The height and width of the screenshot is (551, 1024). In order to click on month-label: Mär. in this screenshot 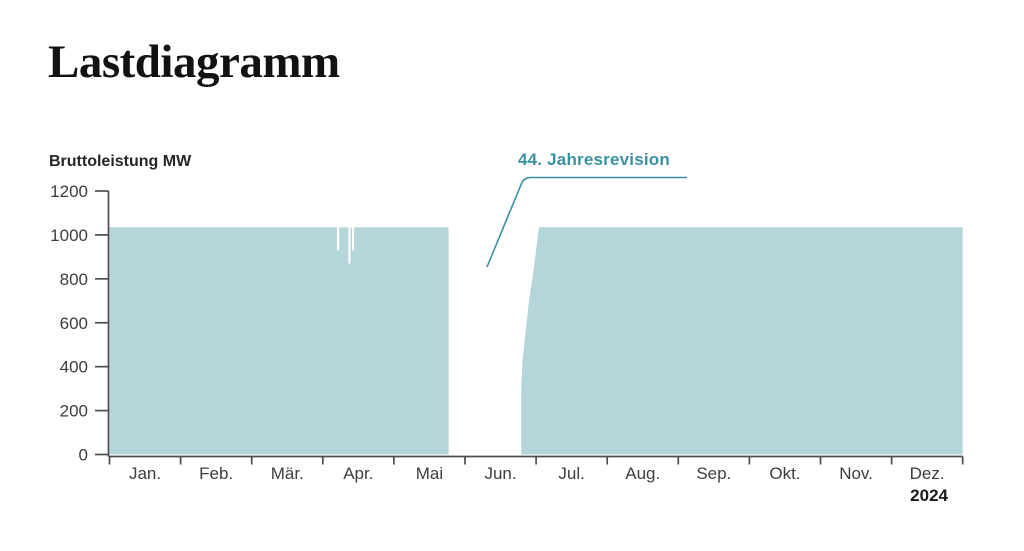, I will do `click(287, 473)`.